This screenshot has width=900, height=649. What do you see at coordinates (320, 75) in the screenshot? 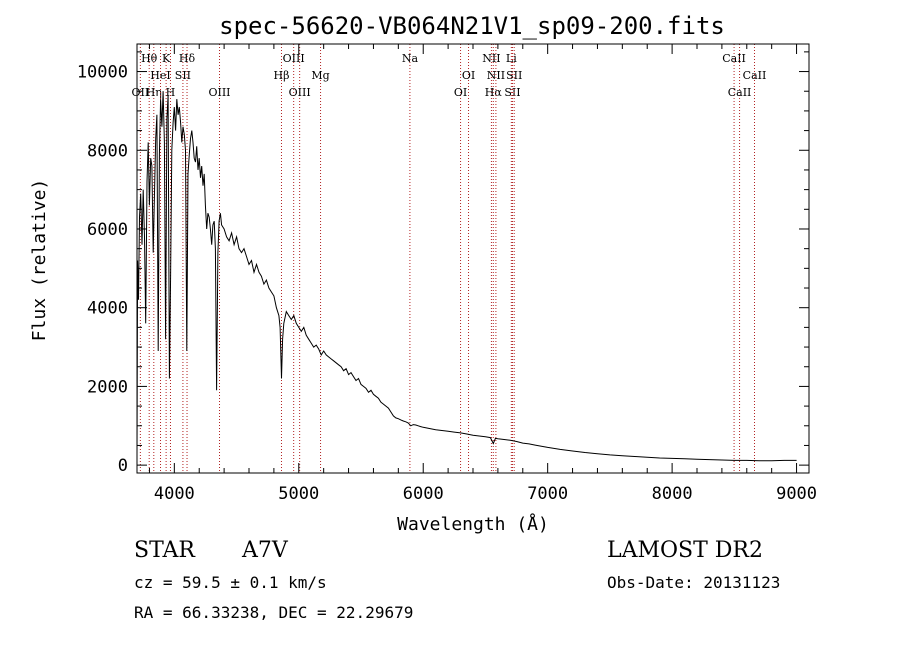
I see `line-marker-label-12: Mg` at bounding box center [320, 75].